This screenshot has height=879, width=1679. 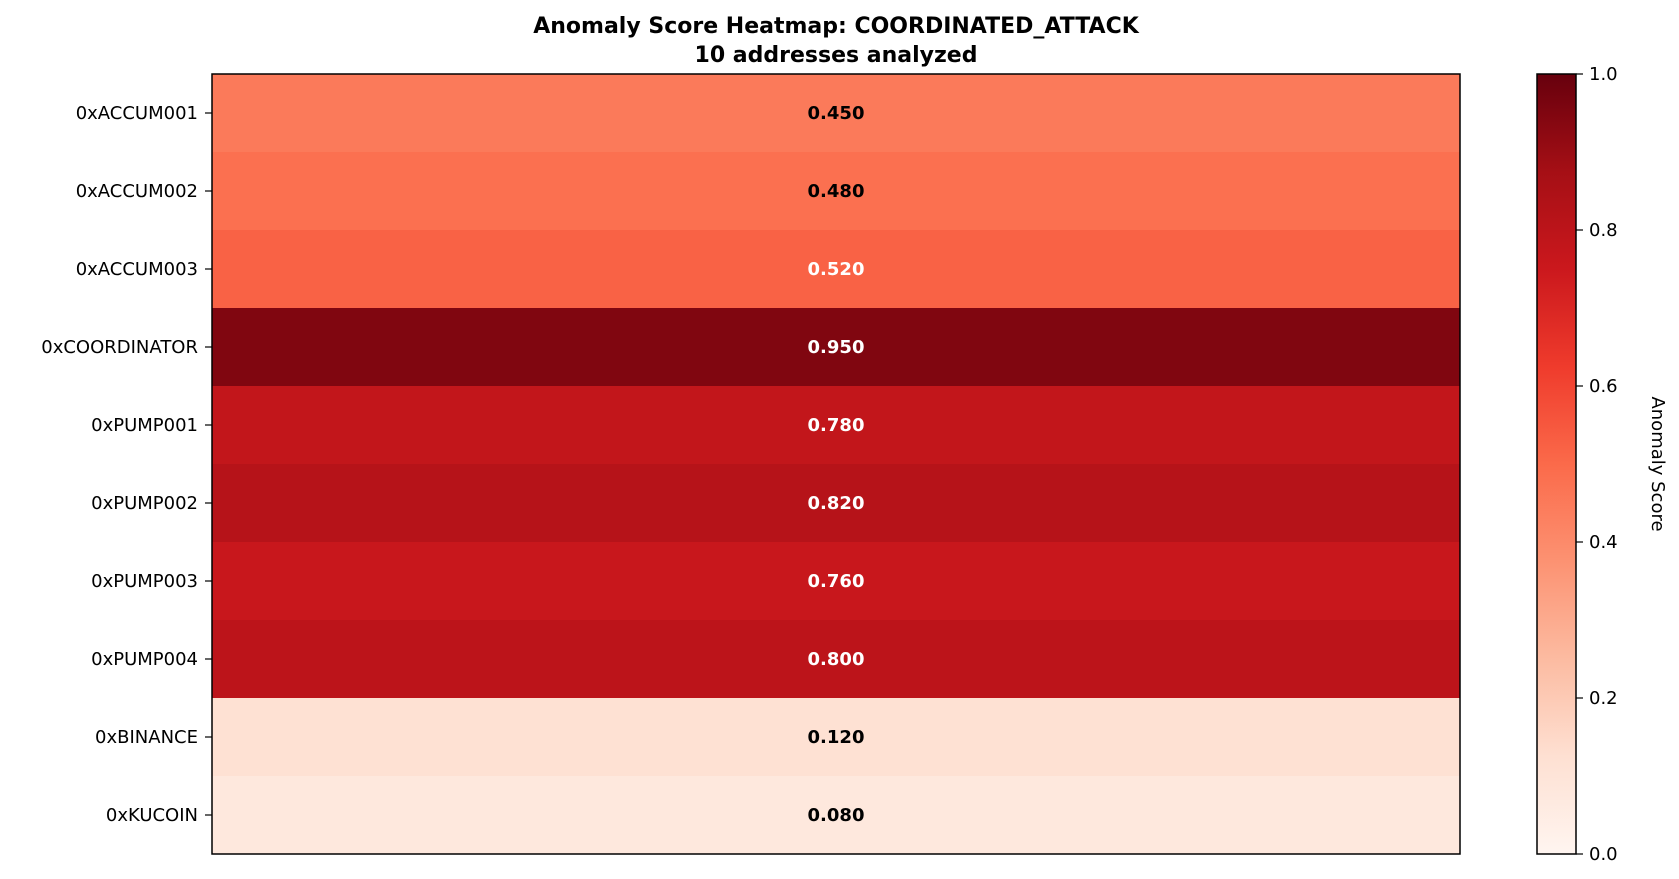 What do you see at coordinates (144, 503) in the screenshot?
I see `y-tick-label: 0xPUMP002` at bounding box center [144, 503].